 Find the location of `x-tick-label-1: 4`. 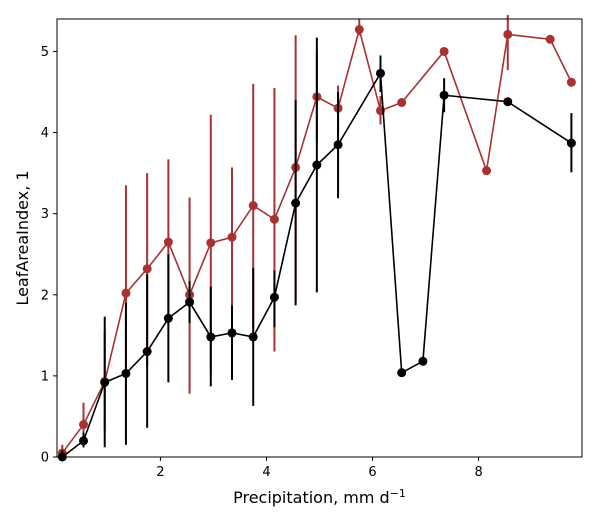

x-tick-label-1: 4 is located at coordinates (266, 472).